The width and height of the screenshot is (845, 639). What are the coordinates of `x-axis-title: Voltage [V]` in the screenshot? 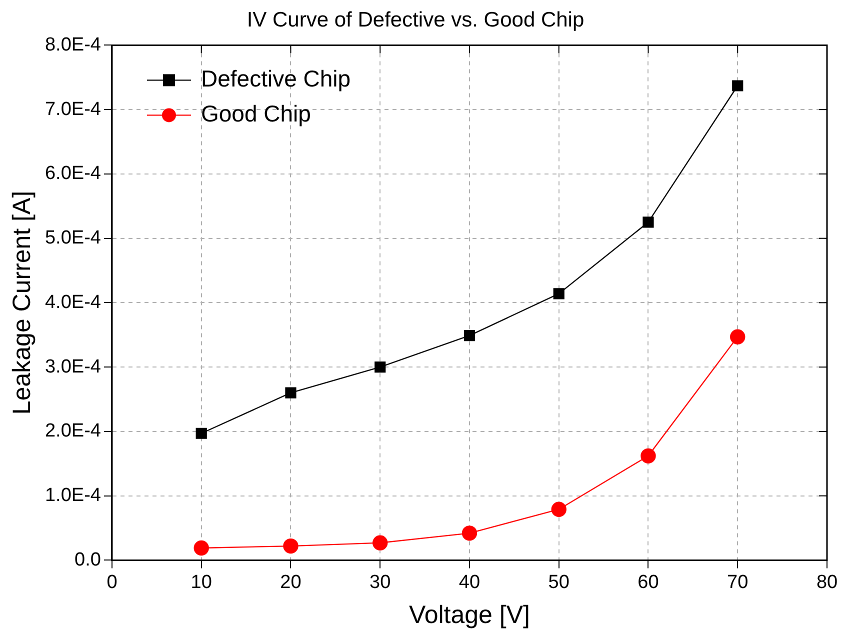 It's located at (469, 614).